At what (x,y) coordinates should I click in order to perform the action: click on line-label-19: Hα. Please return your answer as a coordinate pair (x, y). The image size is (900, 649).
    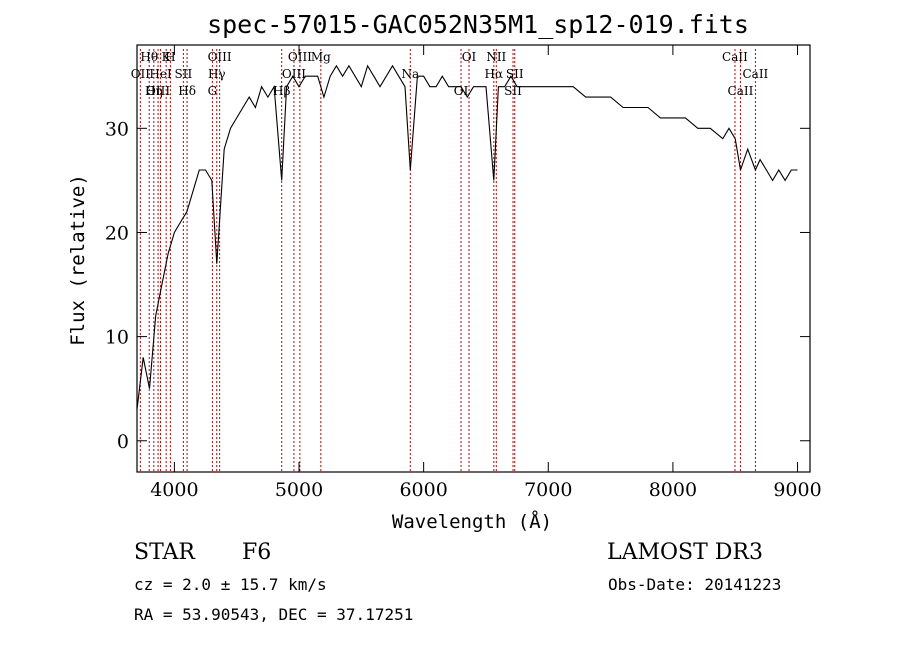
    Looking at the image, I should click on (494, 74).